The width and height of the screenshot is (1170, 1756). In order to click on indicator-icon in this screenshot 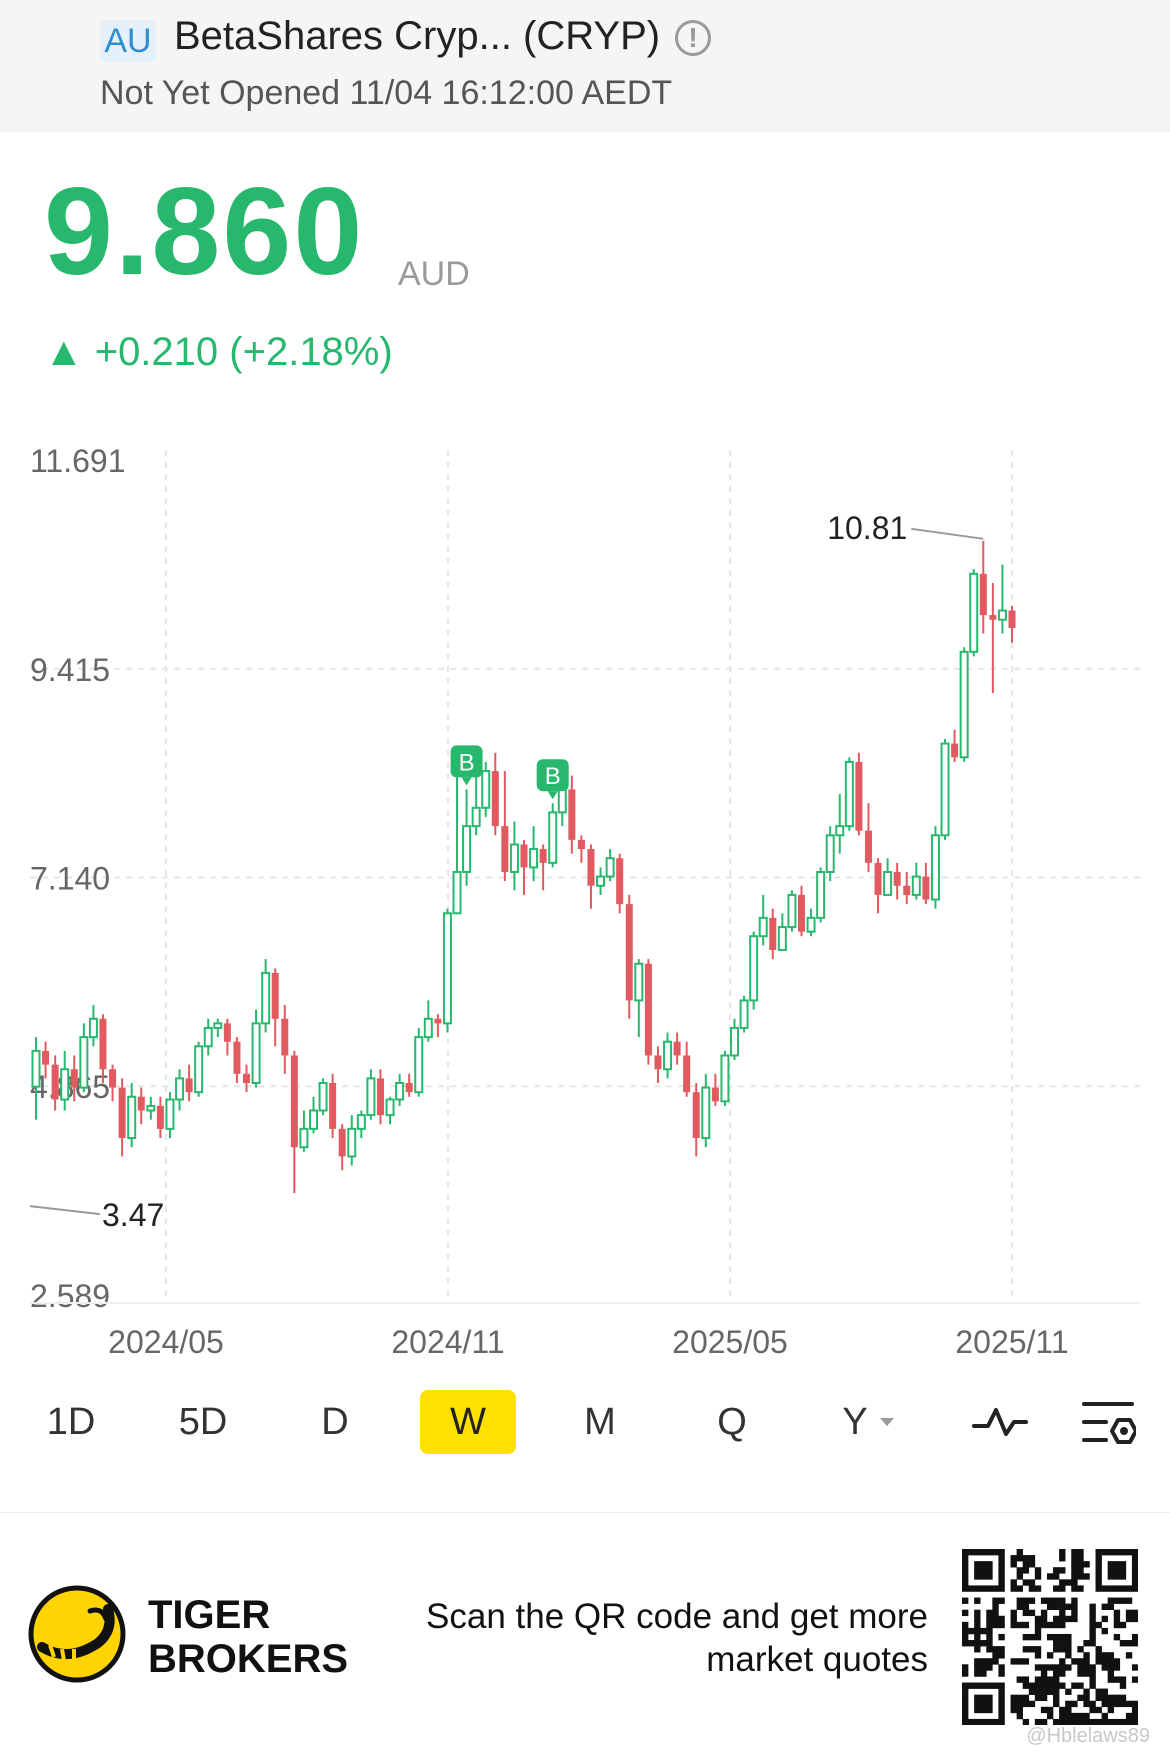, I will do `click(1000, 1422)`.